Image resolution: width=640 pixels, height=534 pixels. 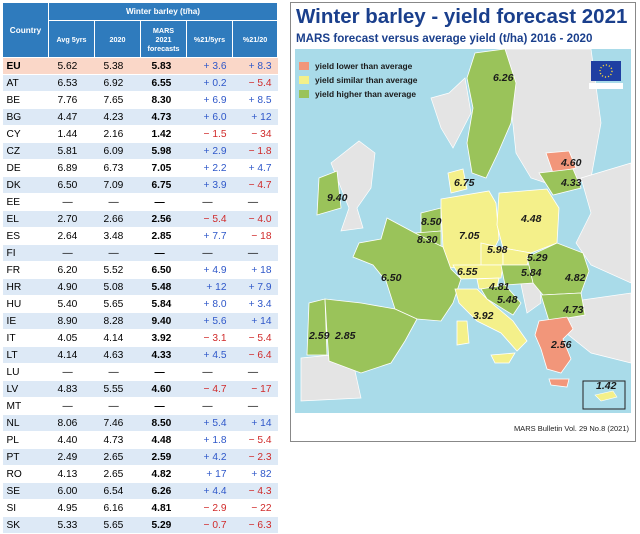 What do you see at coordinates (71, 389) in the screenshot?
I see `cell-avg5: 4.83` at bounding box center [71, 389].